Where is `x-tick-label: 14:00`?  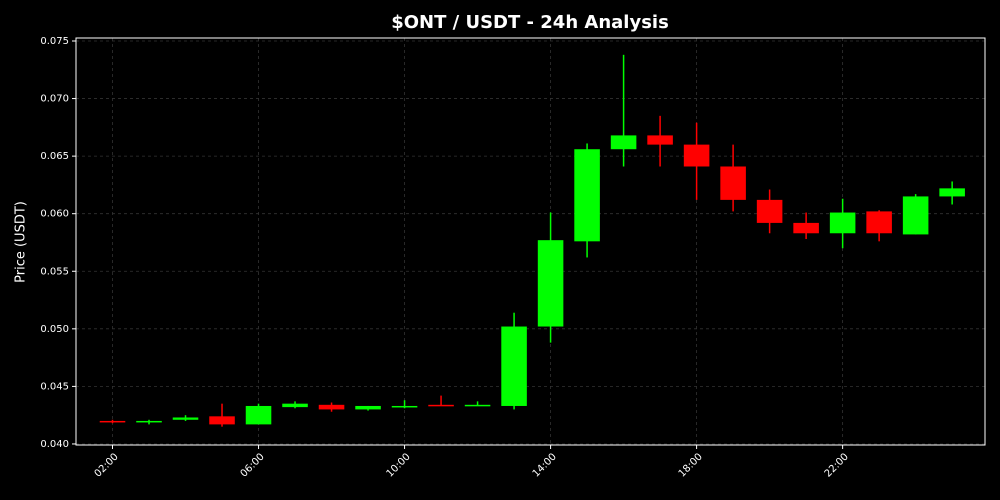
x-tick-label: 14:00 is located at coordinates (545, 465).